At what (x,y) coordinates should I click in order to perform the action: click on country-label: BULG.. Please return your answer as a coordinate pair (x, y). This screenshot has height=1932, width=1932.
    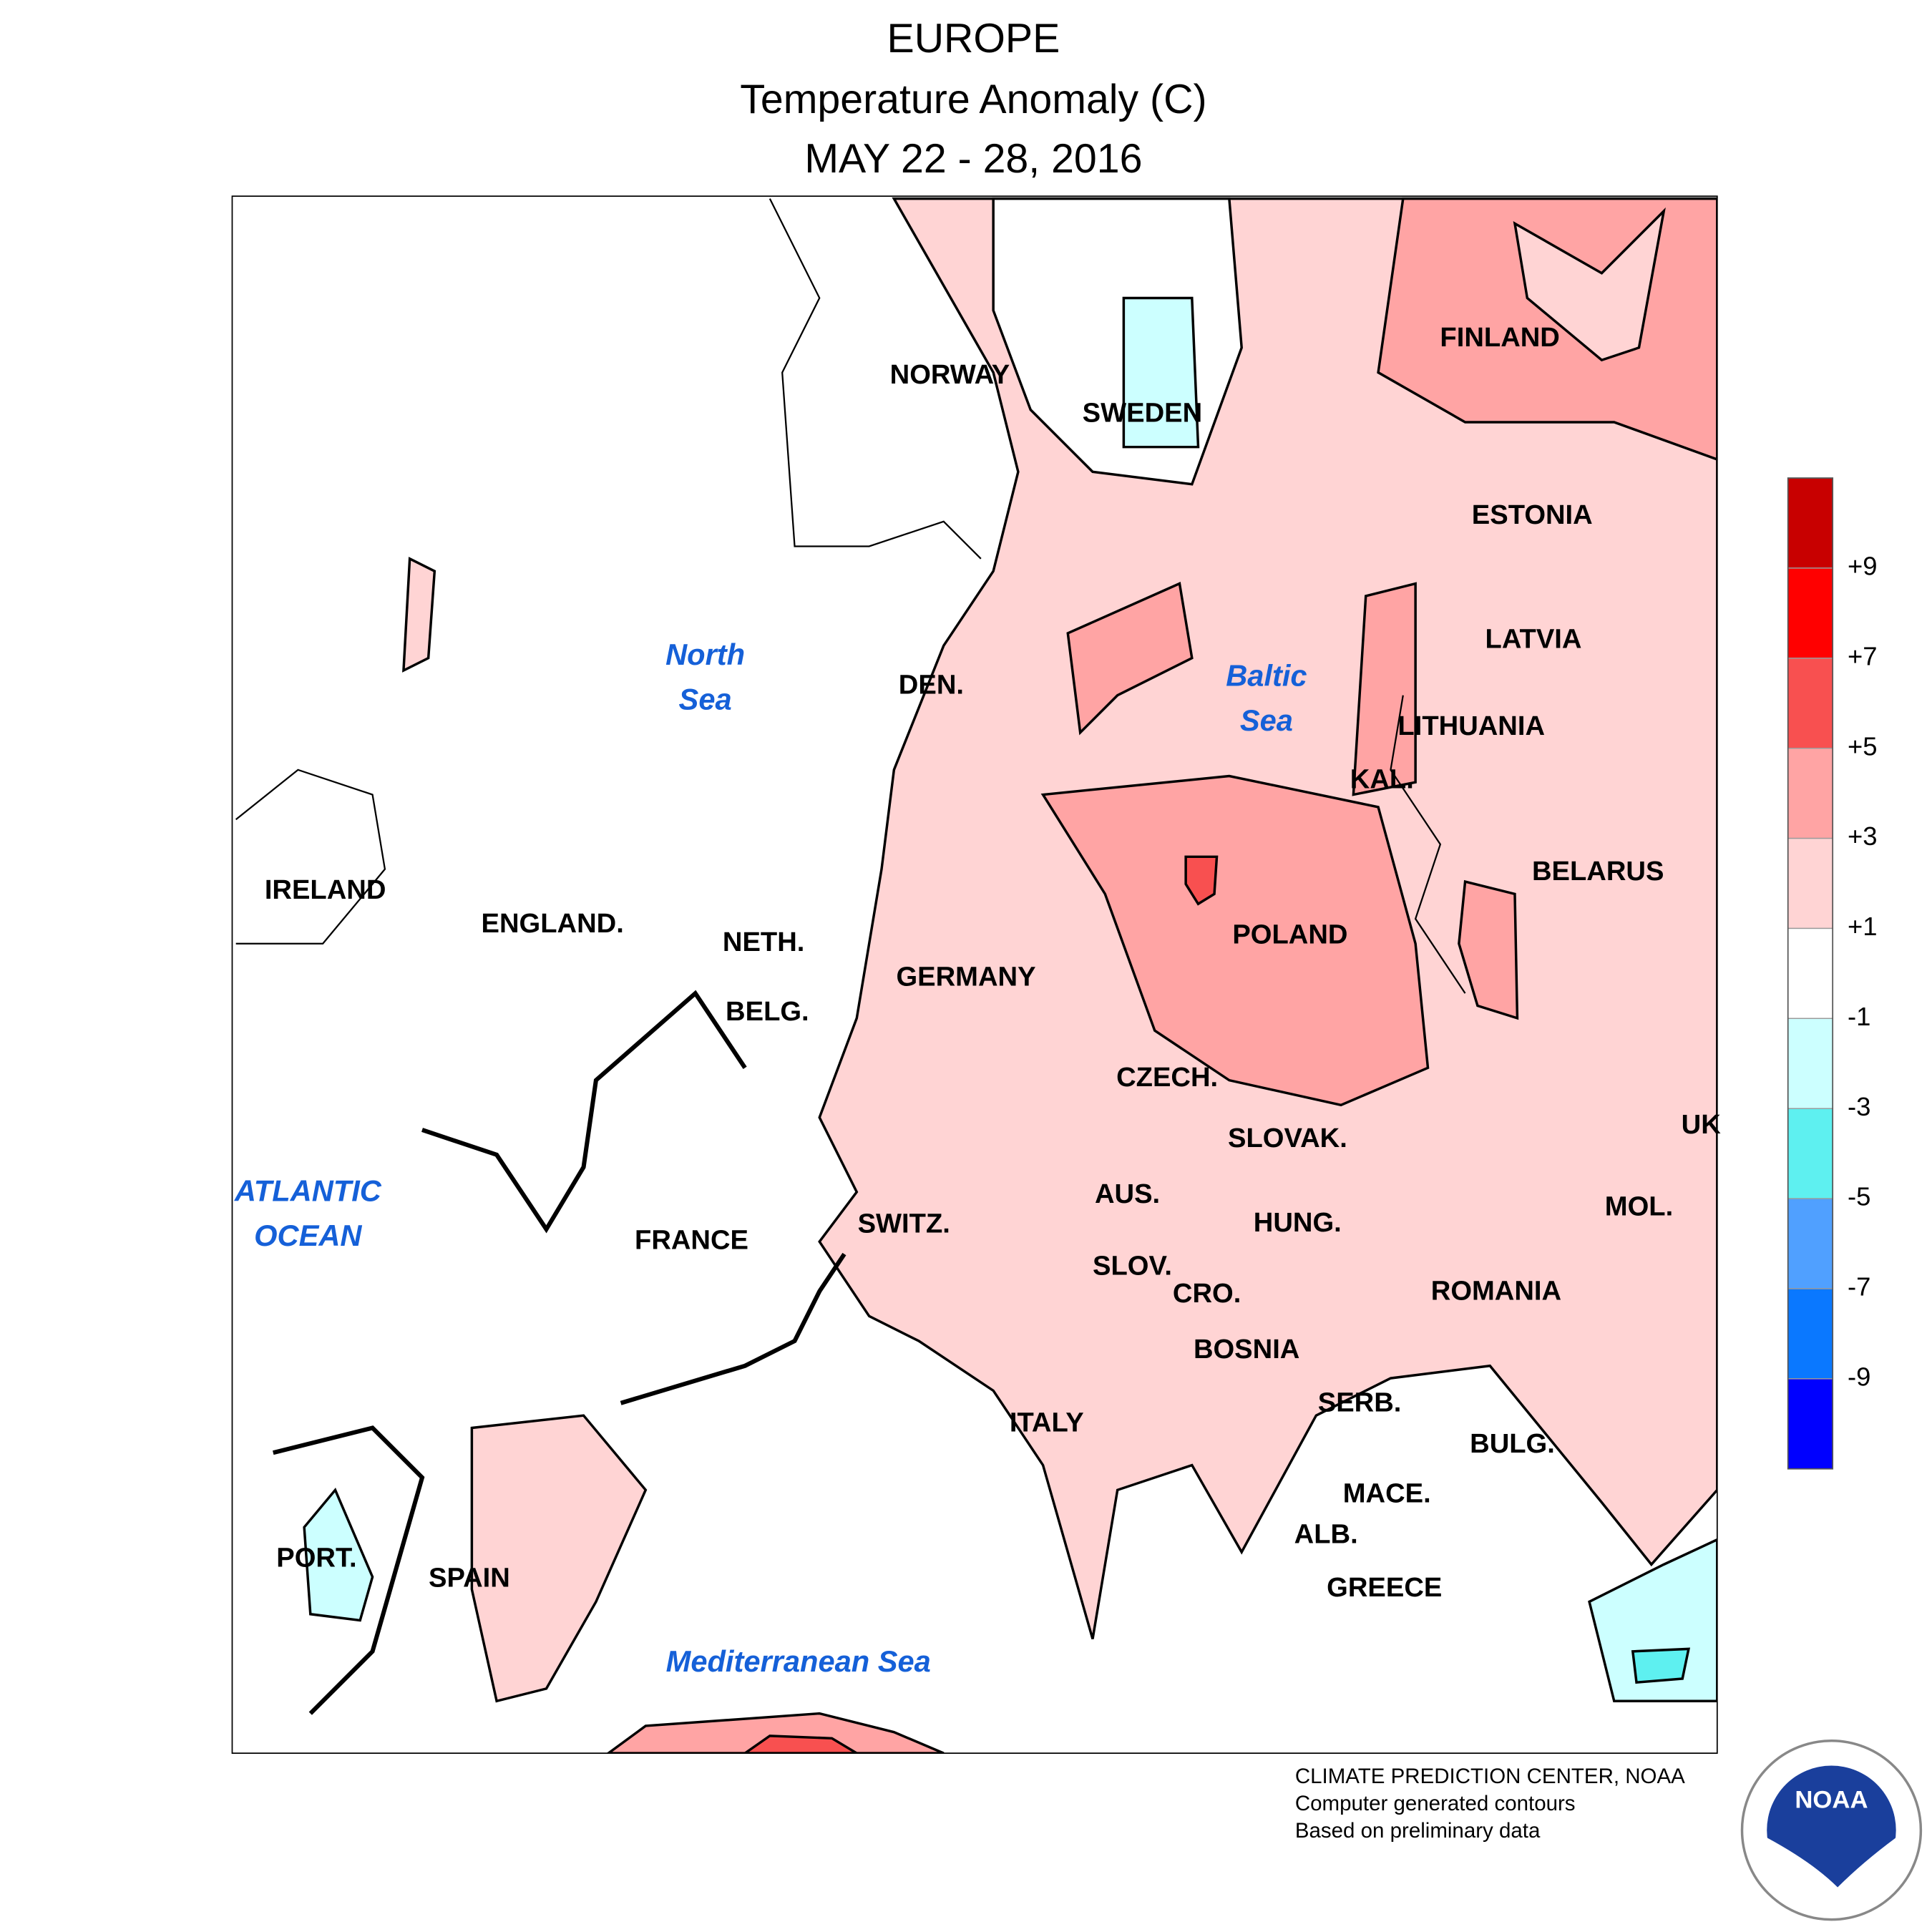
    Looking at the image, I should click on (1512, 1443).